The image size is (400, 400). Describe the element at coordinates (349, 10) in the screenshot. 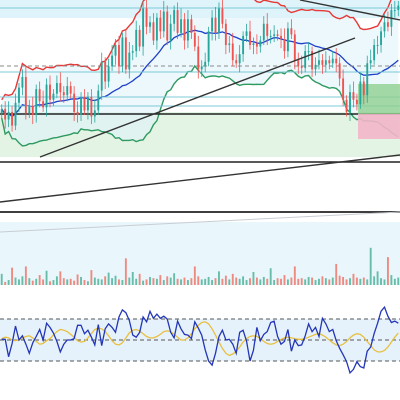

I see `resistance-trend-line` at that location.